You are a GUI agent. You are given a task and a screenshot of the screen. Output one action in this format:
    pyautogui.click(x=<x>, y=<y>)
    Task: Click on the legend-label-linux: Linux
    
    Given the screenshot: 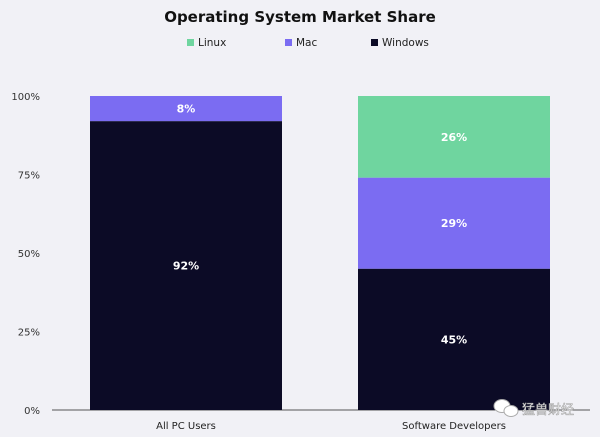 What is the action you would take?
    pyautogui.click(x=212, y=43)
    